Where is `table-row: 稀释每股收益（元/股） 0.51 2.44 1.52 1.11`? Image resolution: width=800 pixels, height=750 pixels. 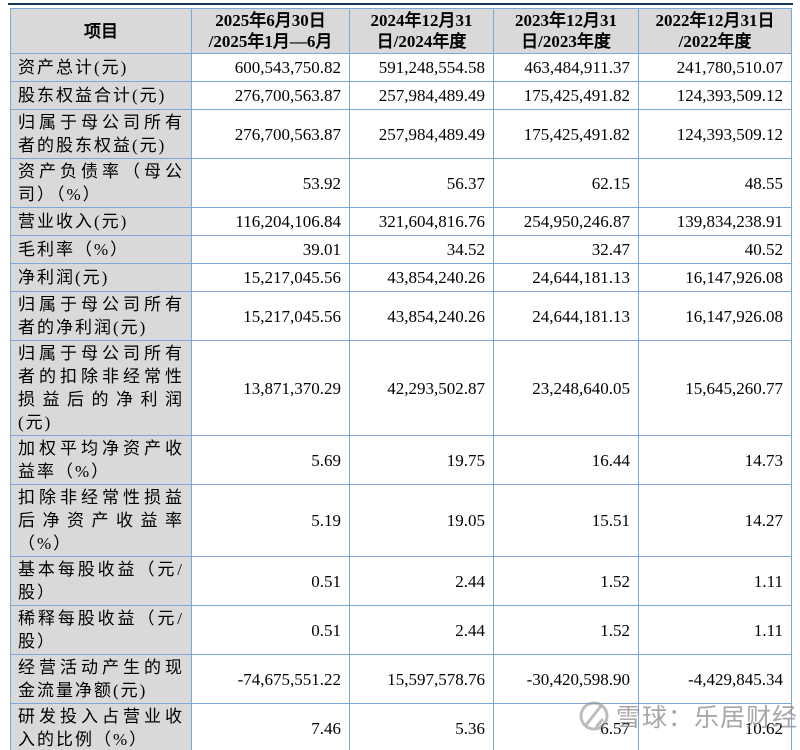
table-row: 稀释每股收益（元/股） 0.51 2.44 1.52 1.11 is located at coordinates (401, 630).